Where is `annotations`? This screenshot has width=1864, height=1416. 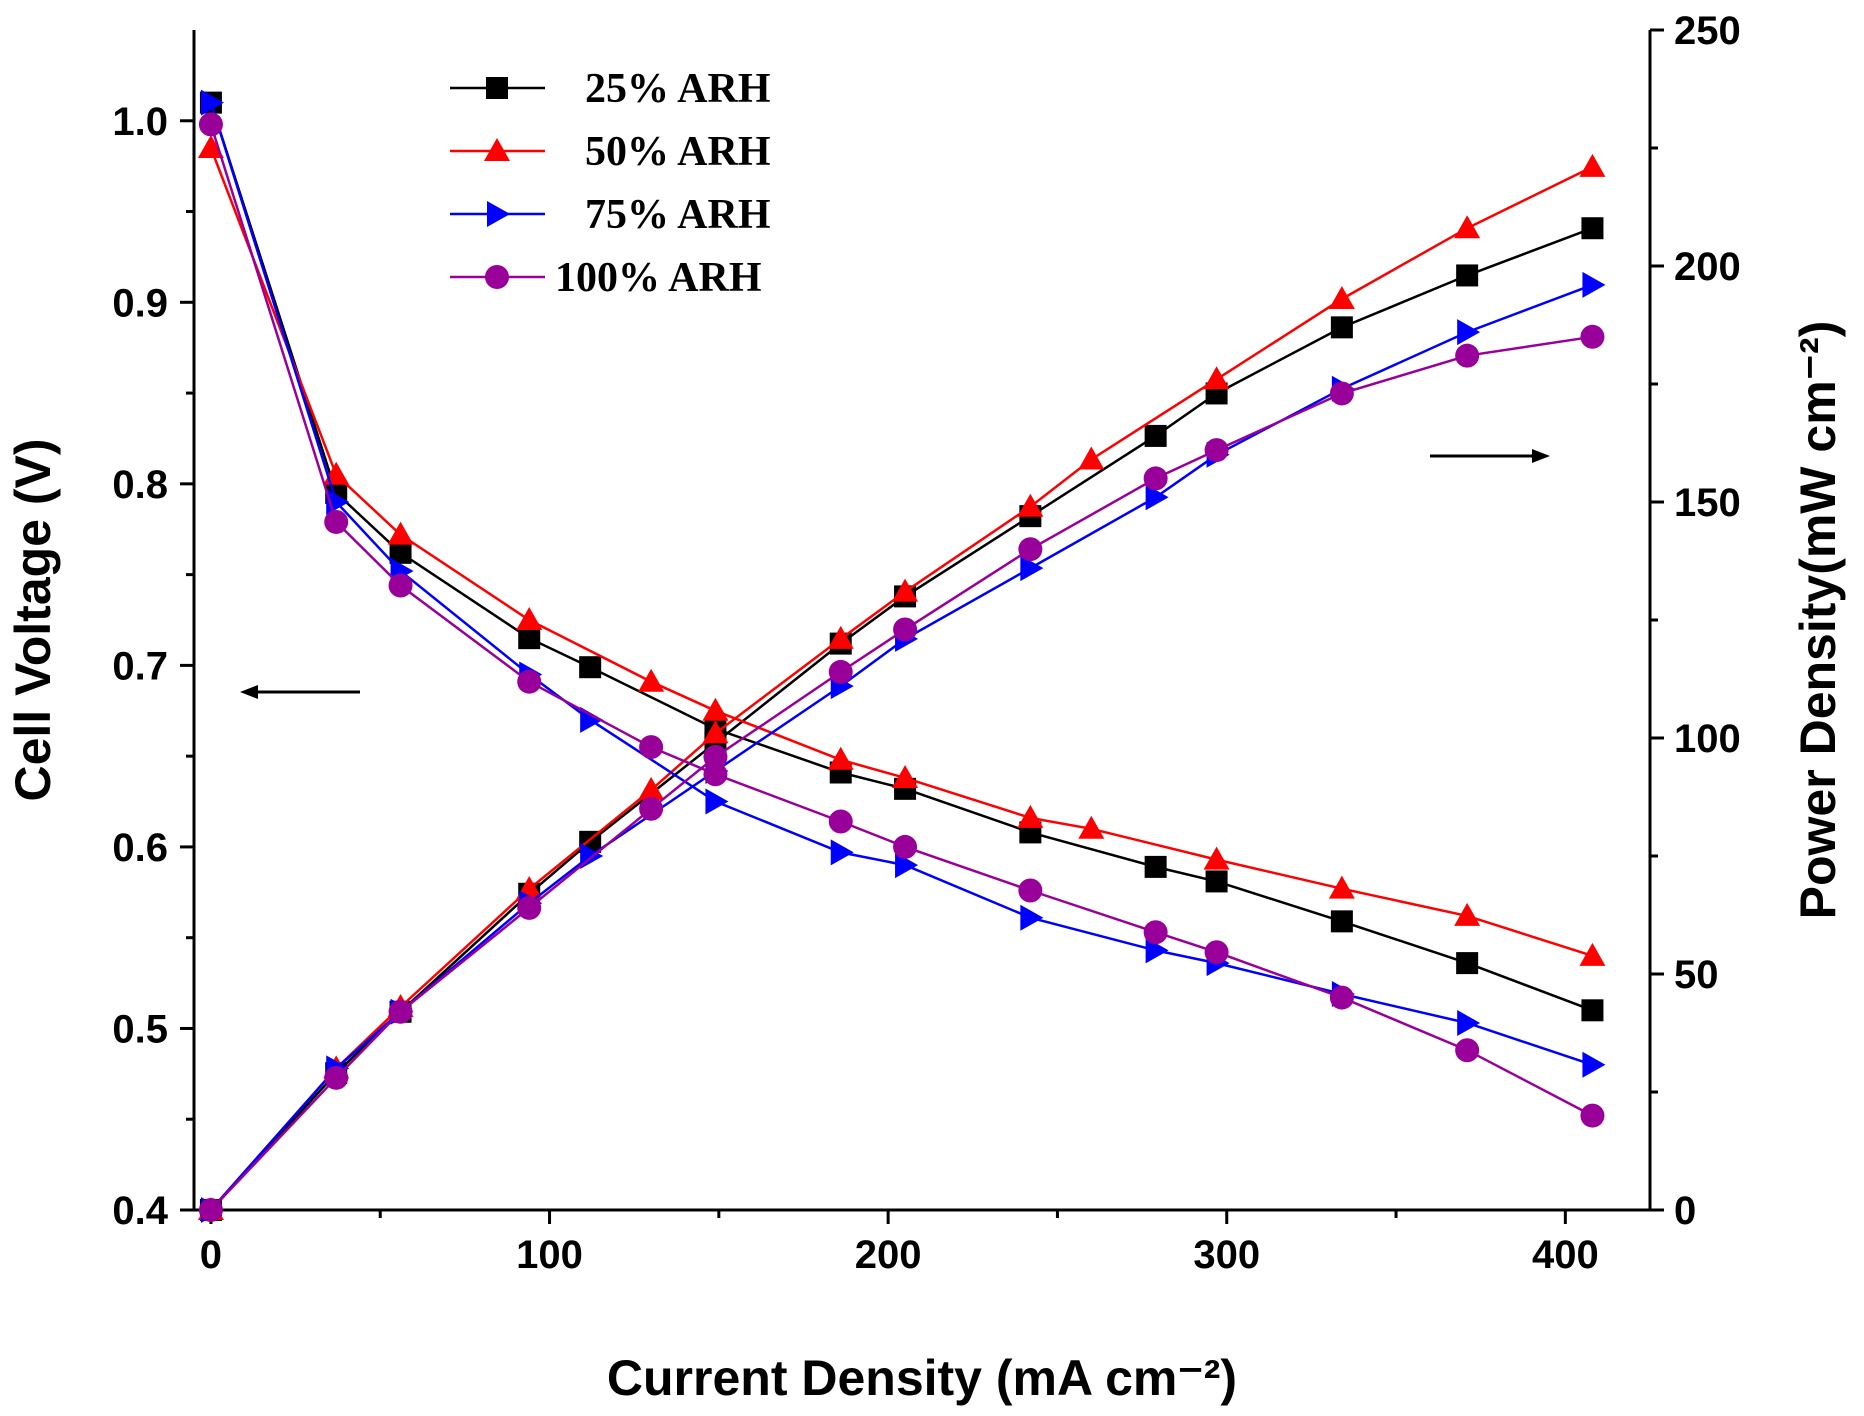
annotations is located at coordinates (895, 574).